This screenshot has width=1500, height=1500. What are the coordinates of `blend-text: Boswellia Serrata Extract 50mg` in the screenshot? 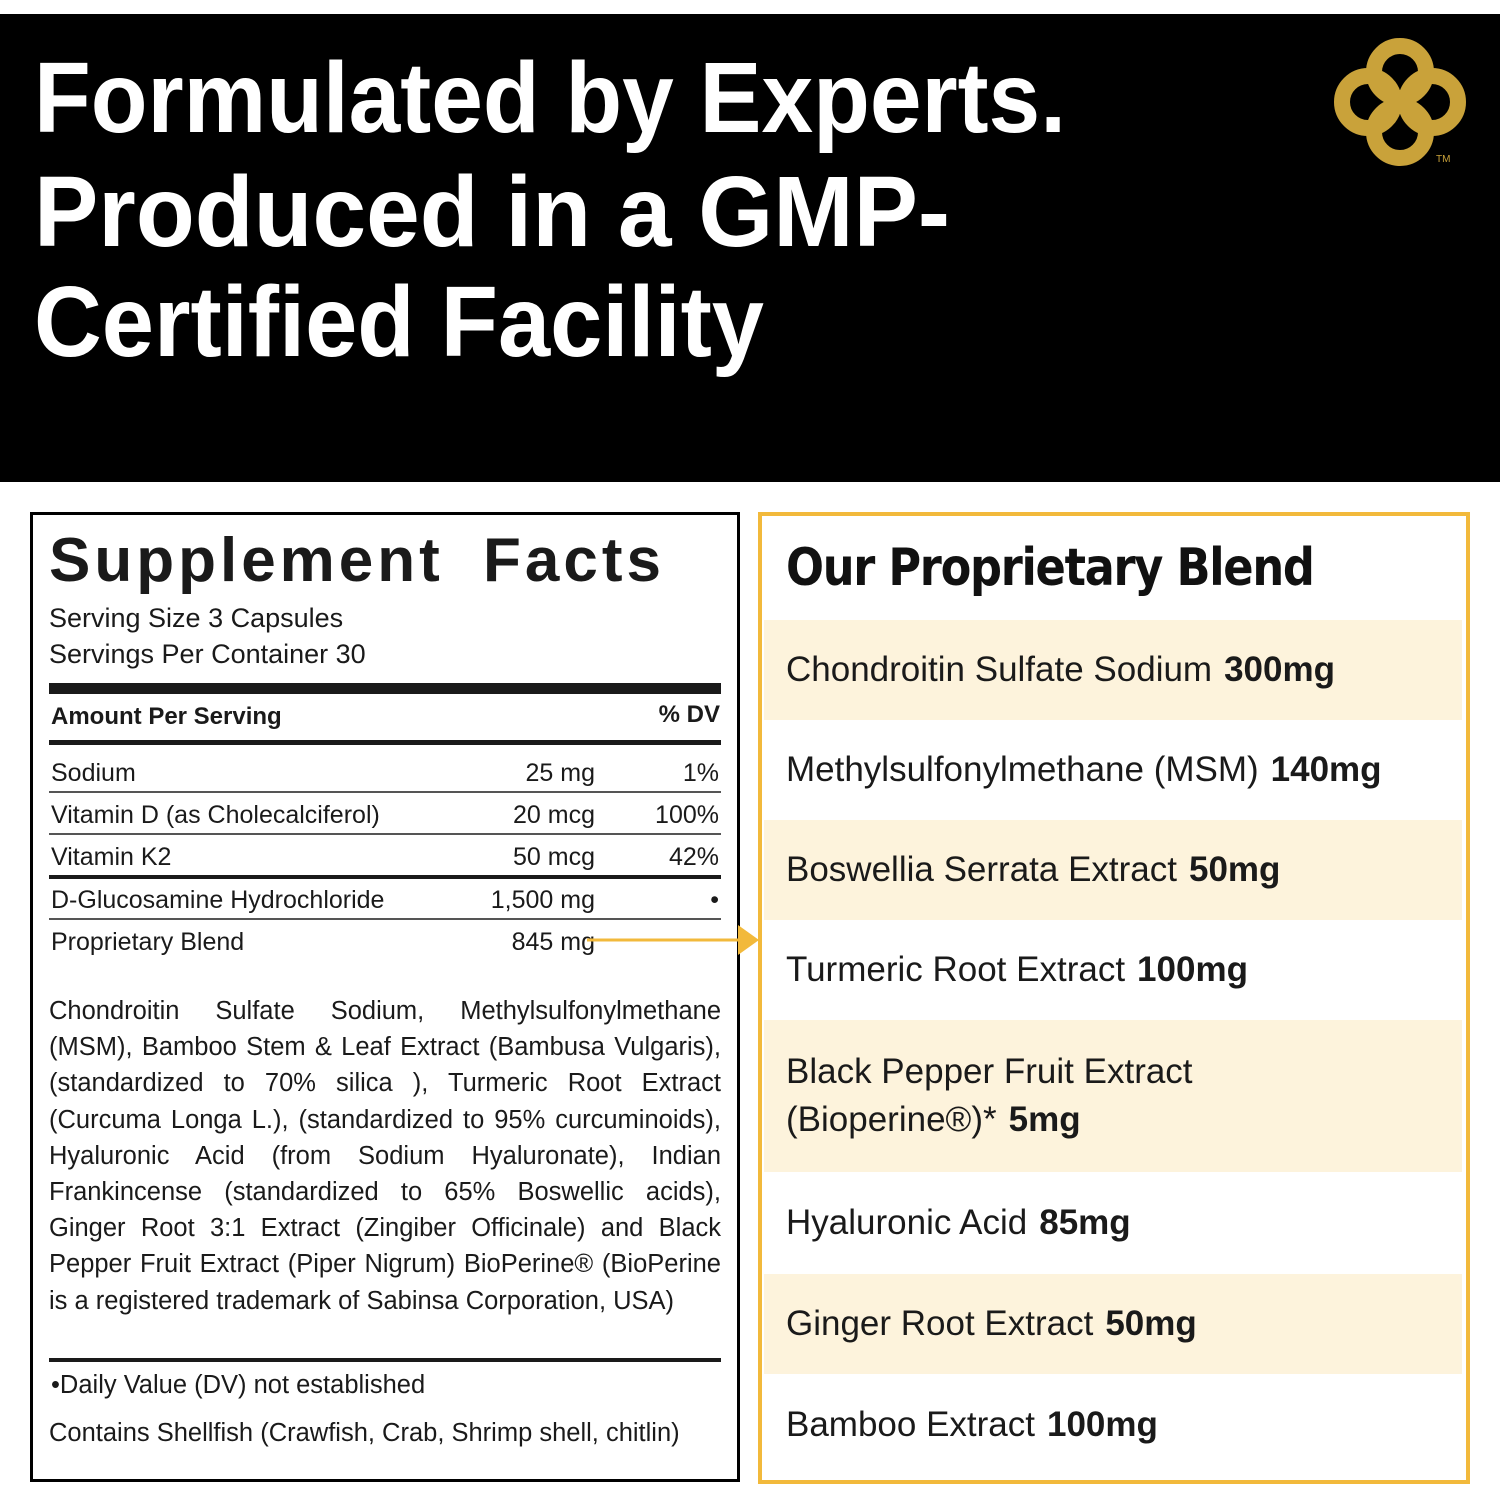 It's located at (1033, 870).